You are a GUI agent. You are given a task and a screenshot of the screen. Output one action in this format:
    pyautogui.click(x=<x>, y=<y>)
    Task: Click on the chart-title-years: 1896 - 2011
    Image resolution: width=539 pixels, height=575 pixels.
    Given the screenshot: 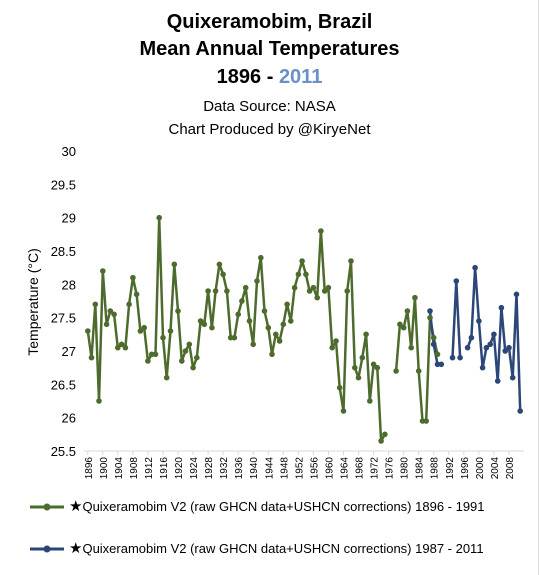 What is the action you would take?
    pyautogui.click(x=269, y=77)
    